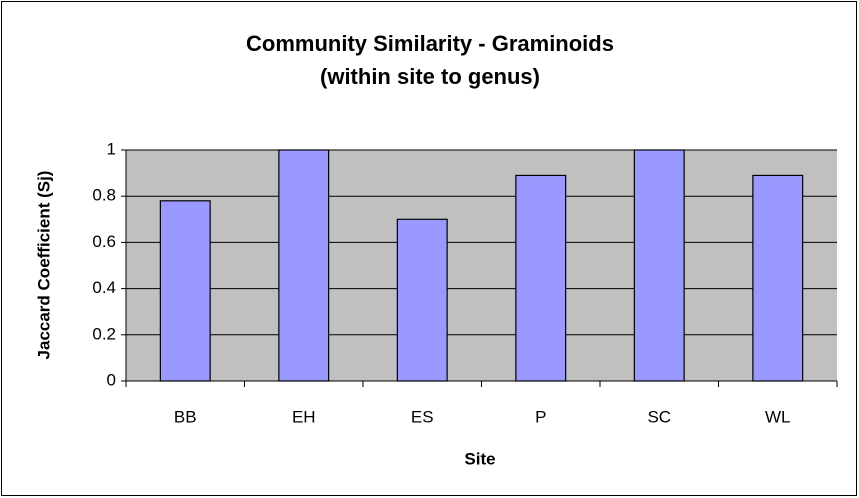 The height and width of the screenshot is (498, 859). What do you see at coordinates (479, 458) in the screenshot?
I see `x-axis-title: Site` at bounding box center [479, 458].